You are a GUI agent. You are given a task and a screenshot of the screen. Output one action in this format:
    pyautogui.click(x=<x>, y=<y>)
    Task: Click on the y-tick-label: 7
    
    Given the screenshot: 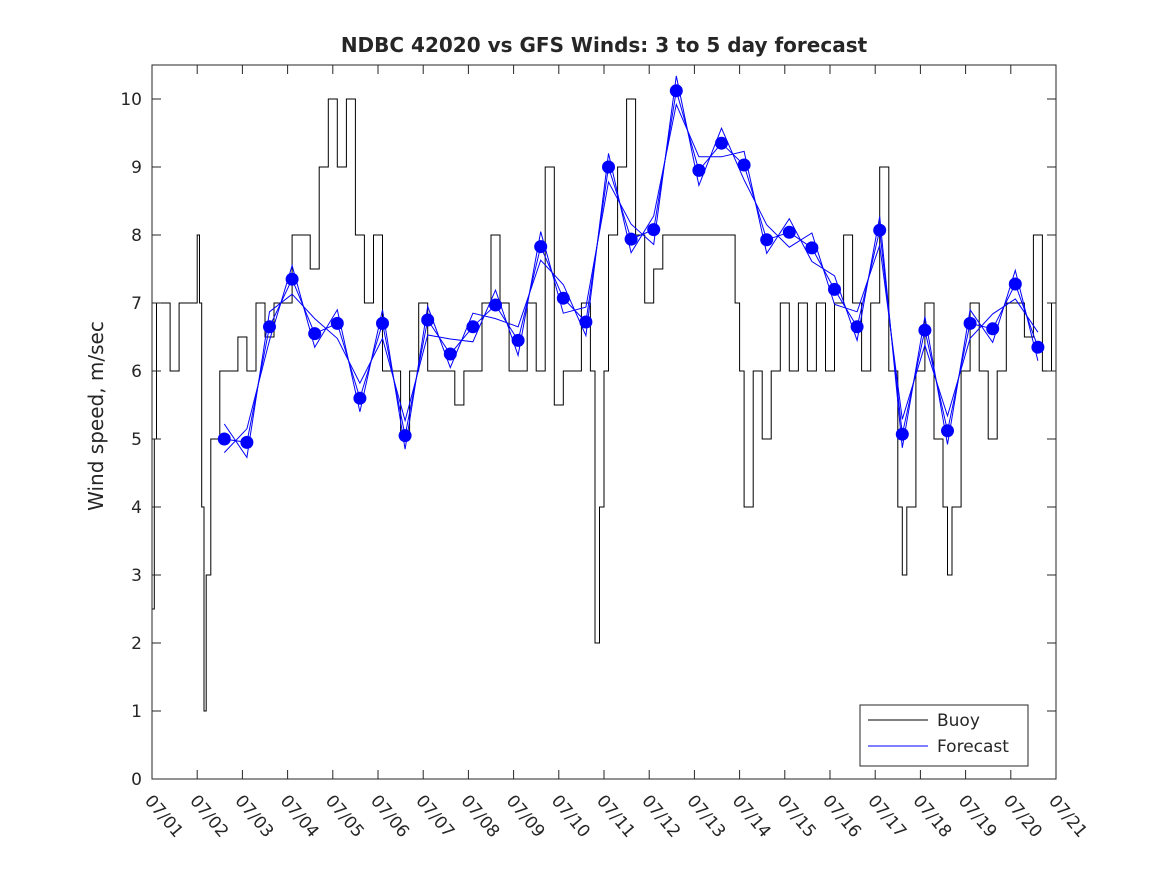 What is the action you would take?
    pyautogui.click(x=136, y=304)
    